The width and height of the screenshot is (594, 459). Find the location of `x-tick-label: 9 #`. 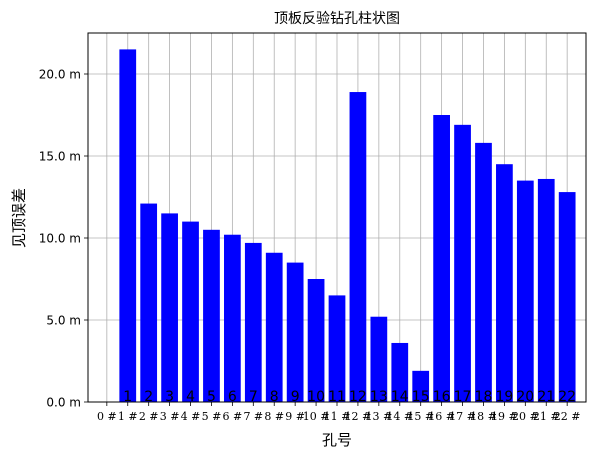

x-tick-label: 9 # is located at coordinates (295, 416).